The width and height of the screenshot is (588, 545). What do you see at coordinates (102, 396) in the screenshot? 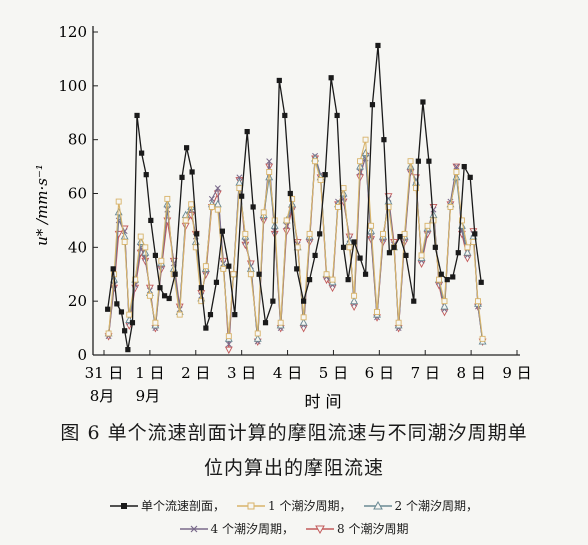
I see `x-tick-label-month: 8月` at bounding box center [102, 396].